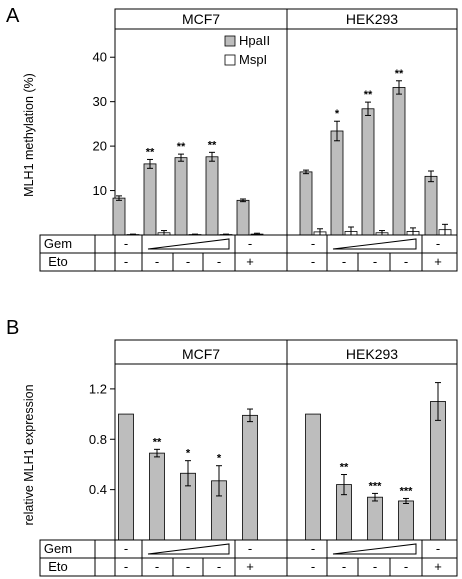  What do you see at coordinates (98, 489) in the screenshot?
I see `y-tick-label: 0.4` at bounding box center [98, 489].